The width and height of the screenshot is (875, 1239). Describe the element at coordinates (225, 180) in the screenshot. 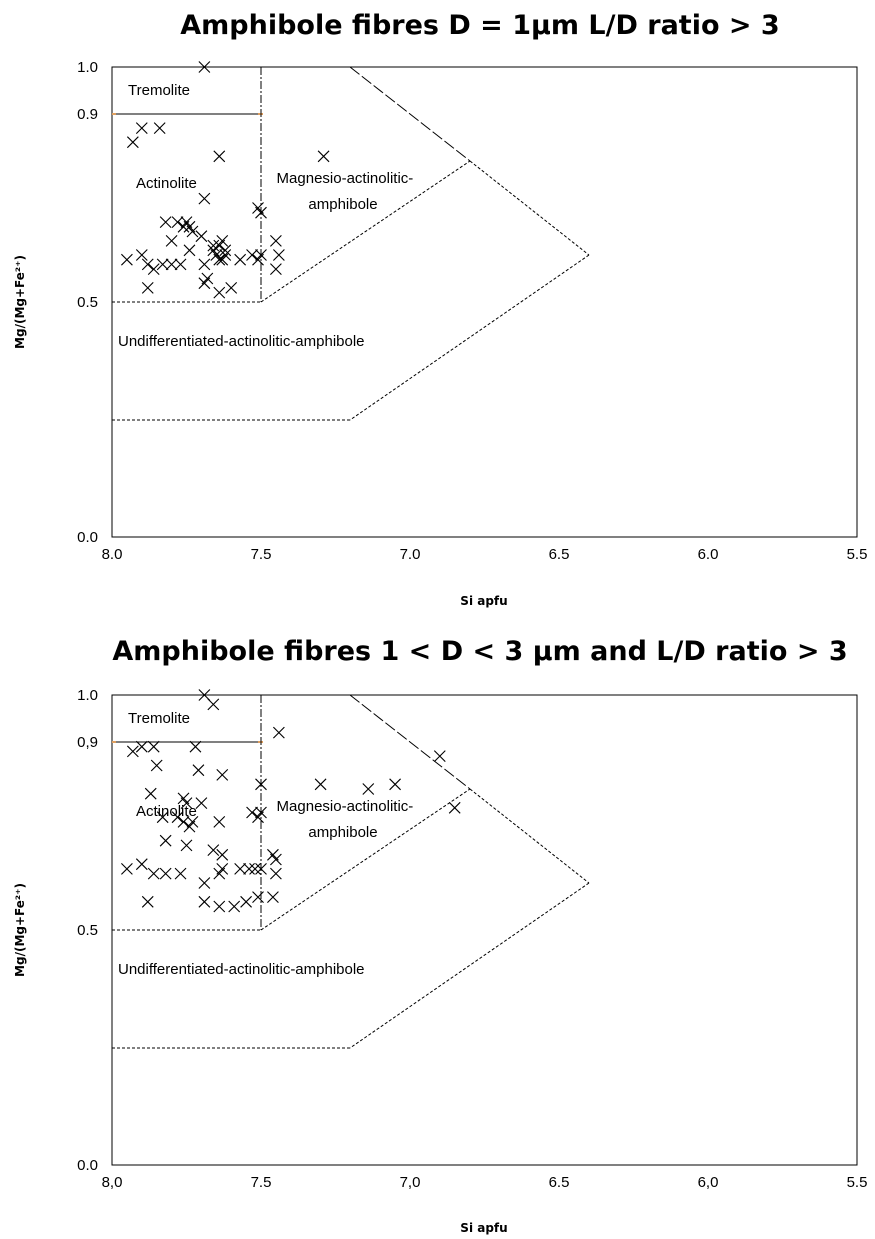

I see `chart-1-data-points` at that location.